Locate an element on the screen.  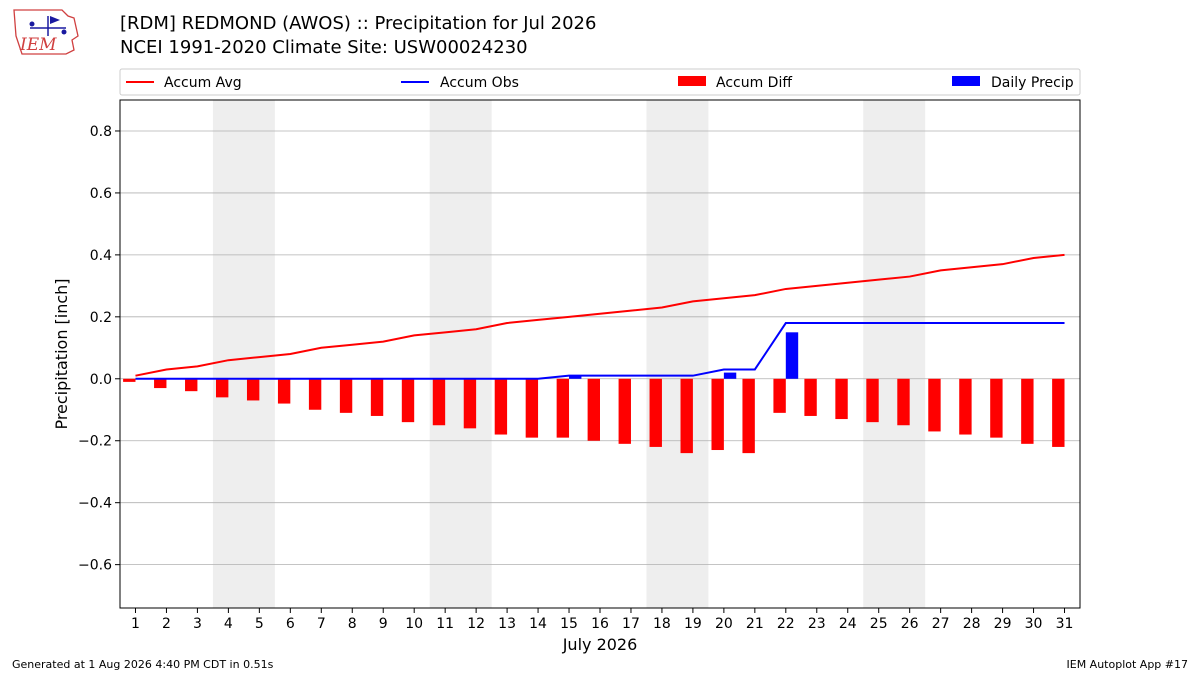
x-tick-label-29: 29 is located at coordinates (1003, 624).